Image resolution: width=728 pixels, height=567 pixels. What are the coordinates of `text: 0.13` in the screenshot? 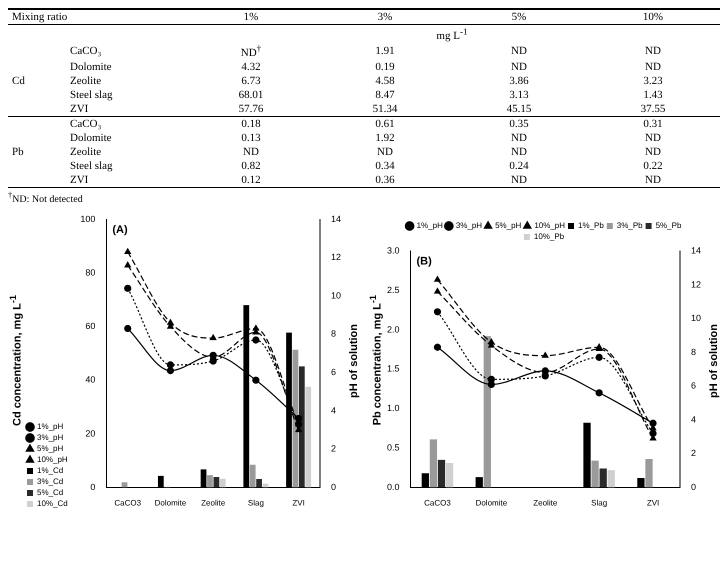 It's located at (251, 138).